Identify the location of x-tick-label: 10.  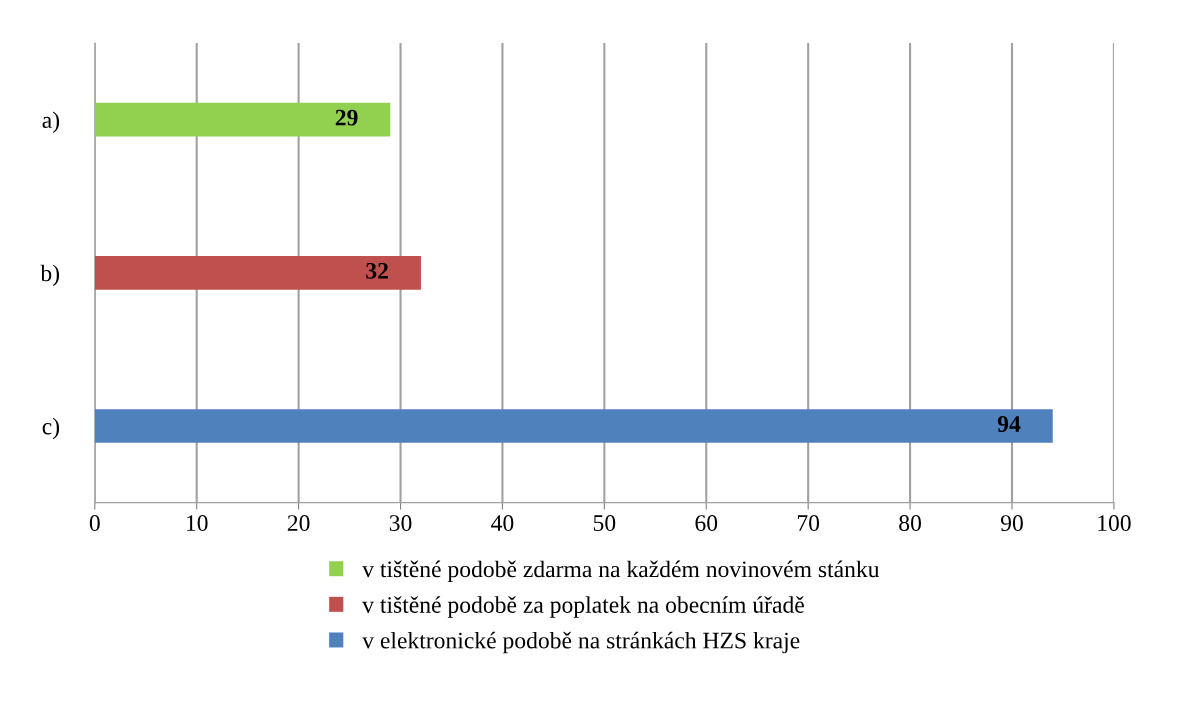
(197, 523).